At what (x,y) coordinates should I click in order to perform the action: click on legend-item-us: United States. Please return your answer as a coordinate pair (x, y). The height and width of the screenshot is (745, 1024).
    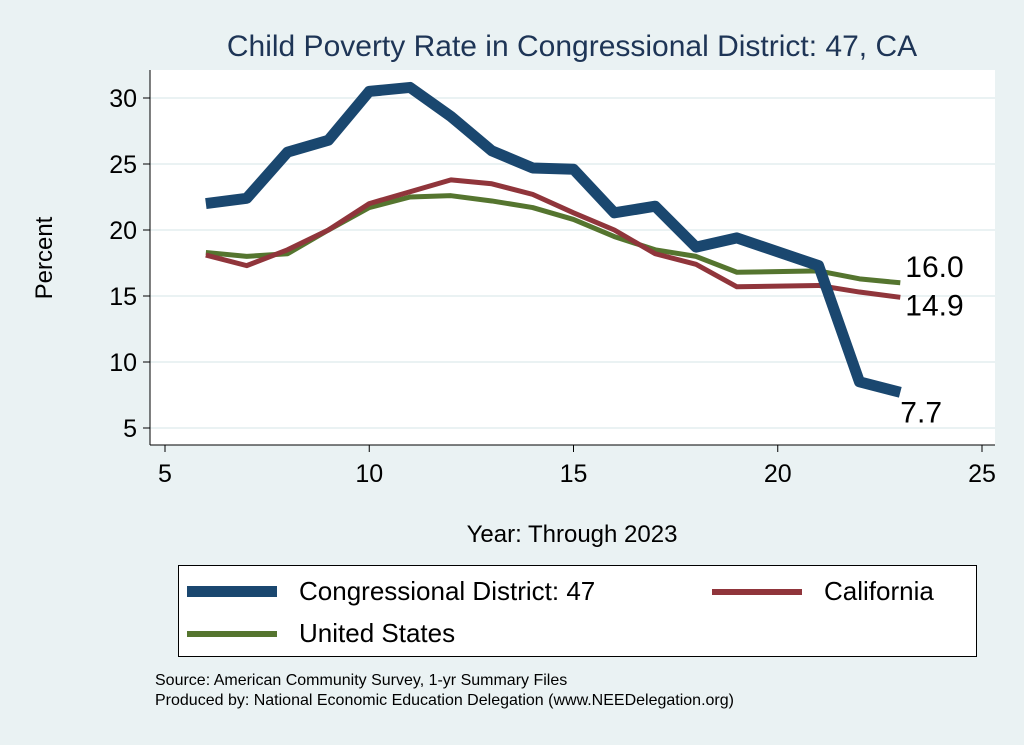
    Looking at the image, I should click on (321, 633).